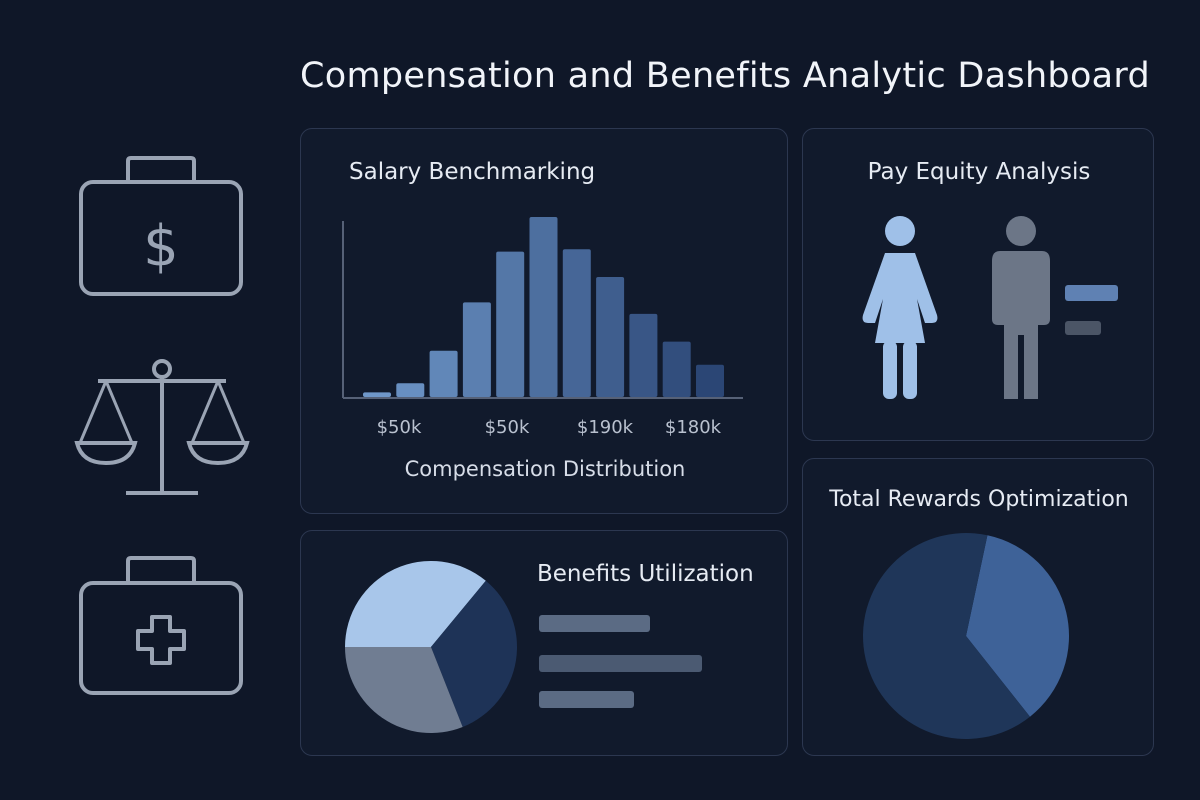 The height and width of the screenshot is (800, 1200). Describe the element at coordinates (1021, 307) in the screenshot. I see `male-figure-icon` at that location.